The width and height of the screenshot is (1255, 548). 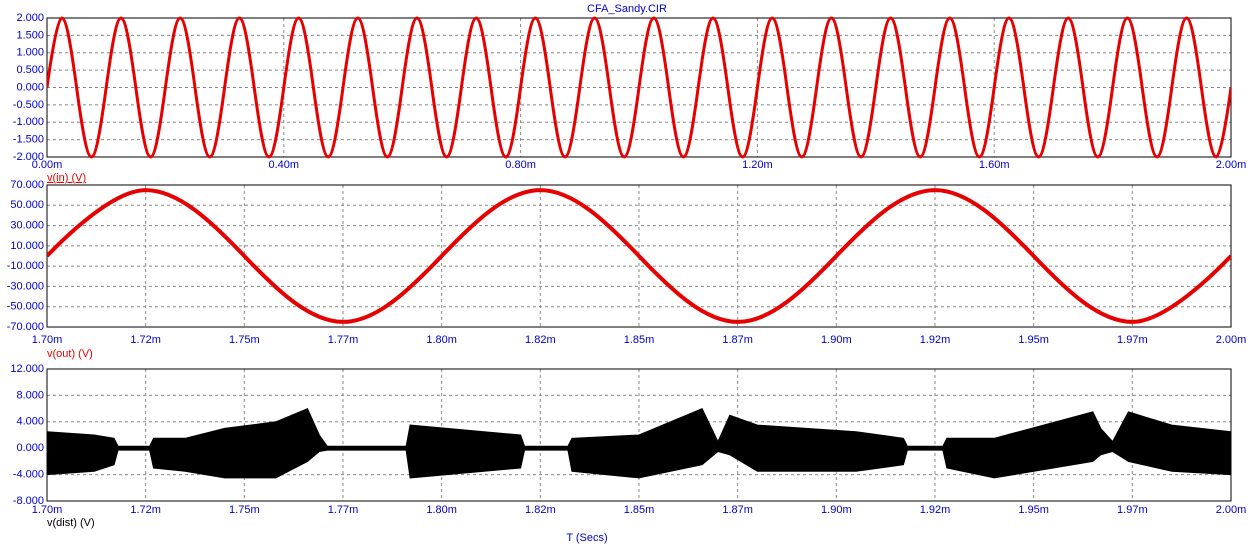 I want to click on y-tick-label: -8.000, so click(x=28, y=501).